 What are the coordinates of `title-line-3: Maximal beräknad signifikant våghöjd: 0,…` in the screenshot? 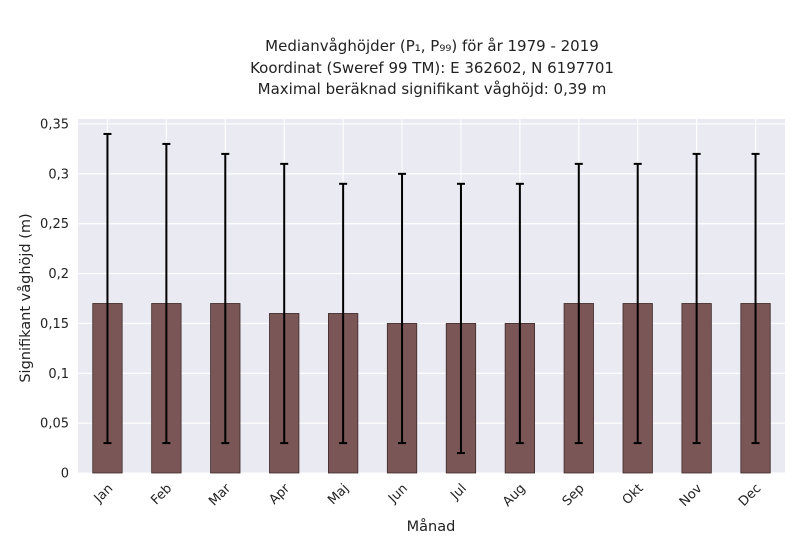 It's located at (432, 89).